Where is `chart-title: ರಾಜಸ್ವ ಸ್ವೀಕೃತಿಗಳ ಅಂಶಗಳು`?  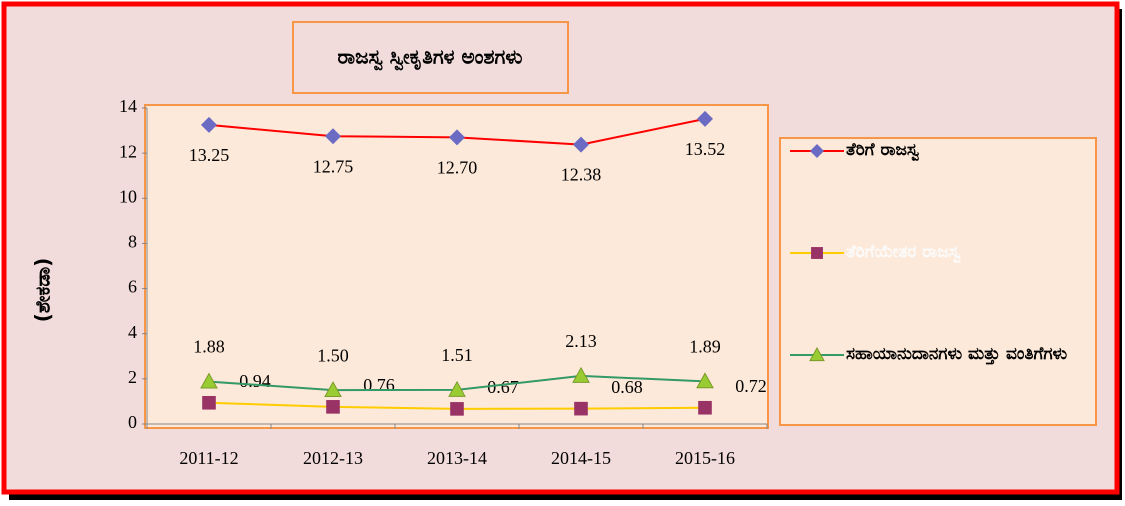 chart-title: ರಾಜಸ್ವ ಸ್ವೀಕೃತಿಗಳ ಅಂಶಗಳು is located at coordinates (429, 58).